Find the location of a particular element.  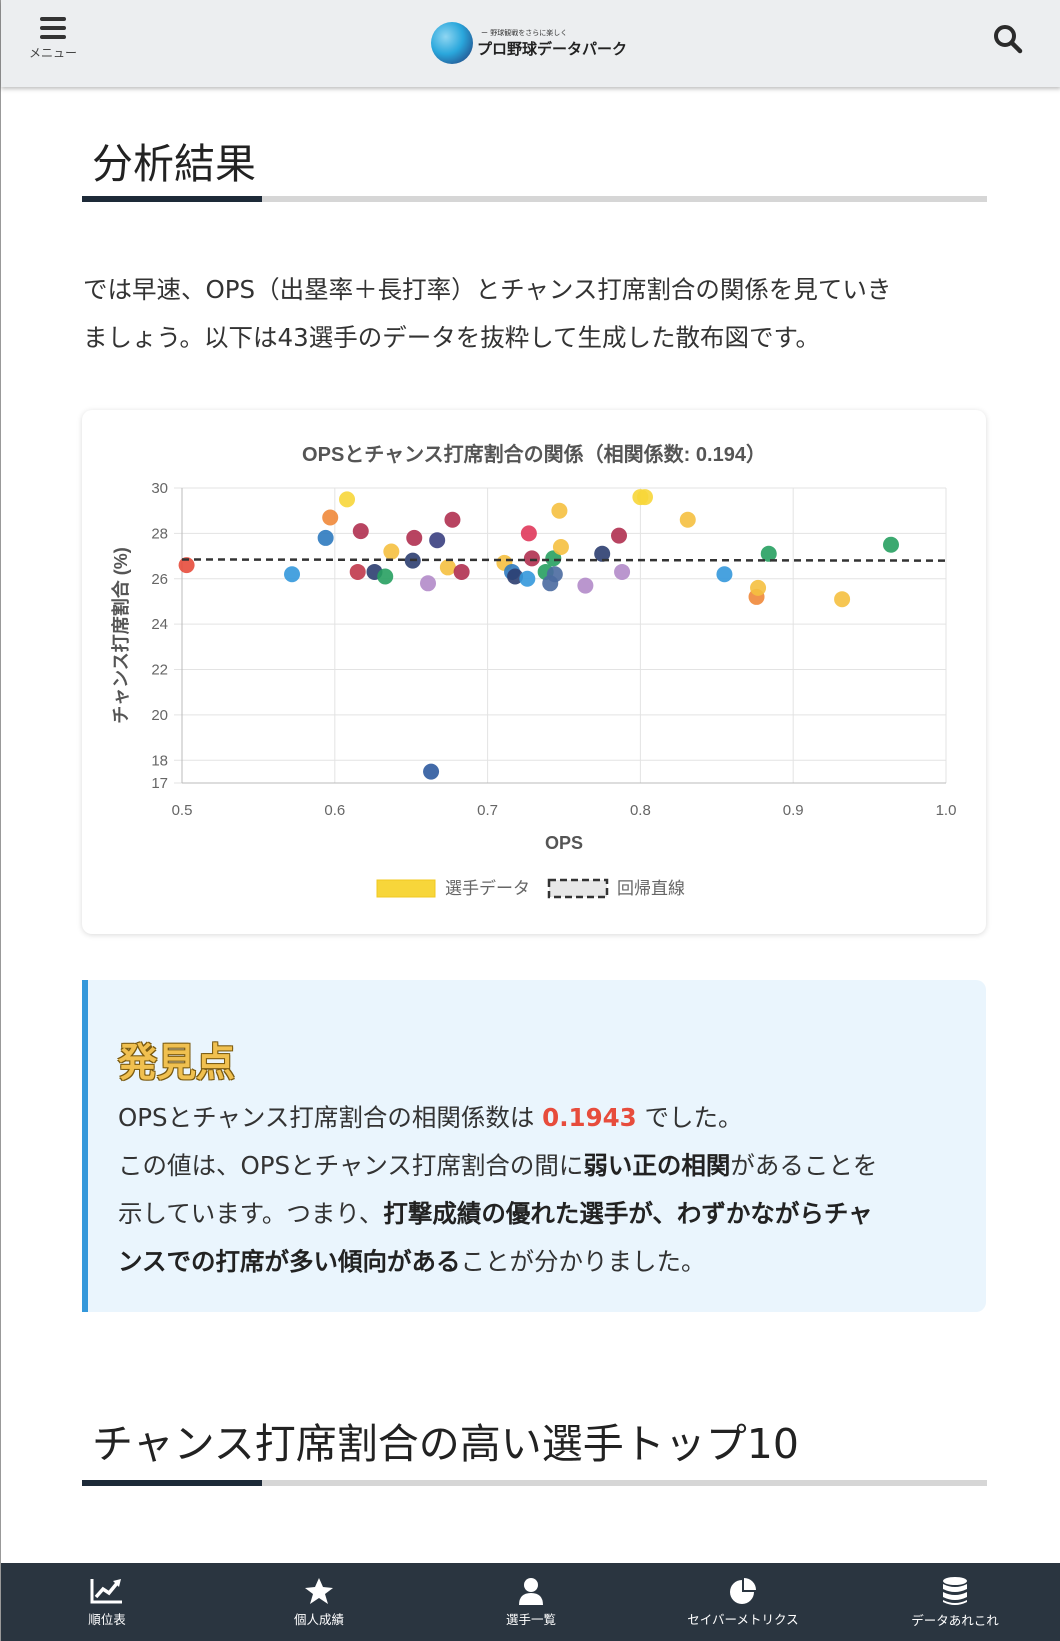

y-tick-label: 28 is located at coordinates (159, 533).